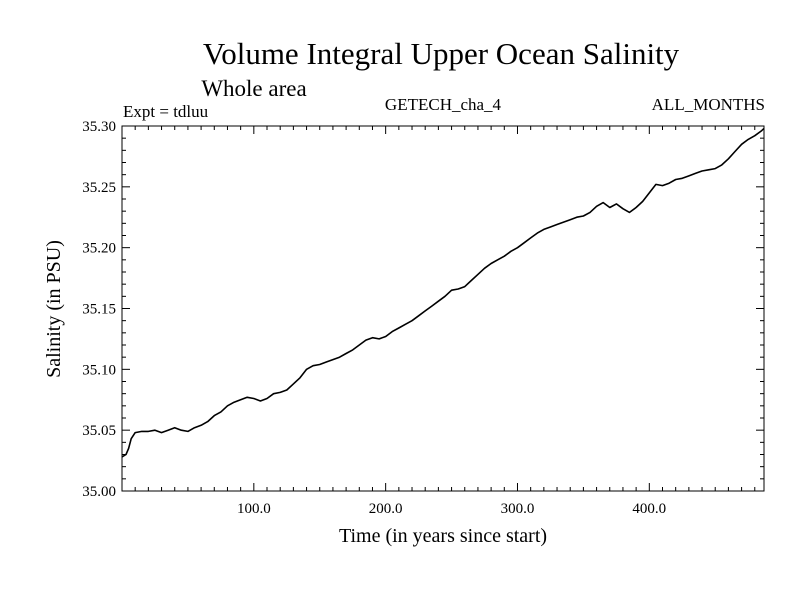 The height and width of the screenshot is (600, 800). I want to click on chart-title: Volume Integral Upper Ocean Salinity, so click(441, 53).